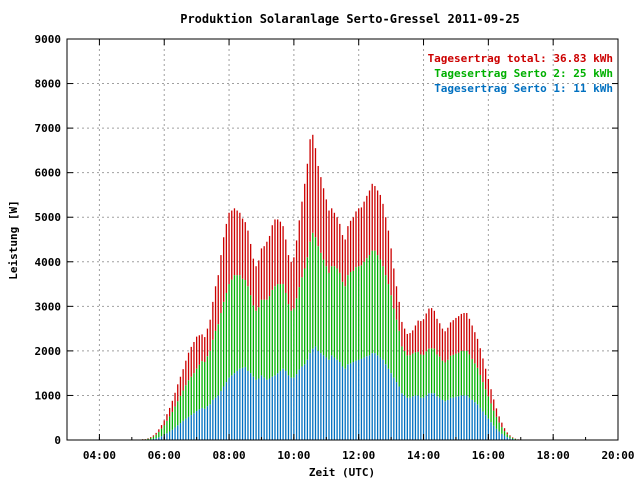  Describe the element at coordinates (617, 455) in the screenshot. I see `x-tick-label: 20:00` at that location.